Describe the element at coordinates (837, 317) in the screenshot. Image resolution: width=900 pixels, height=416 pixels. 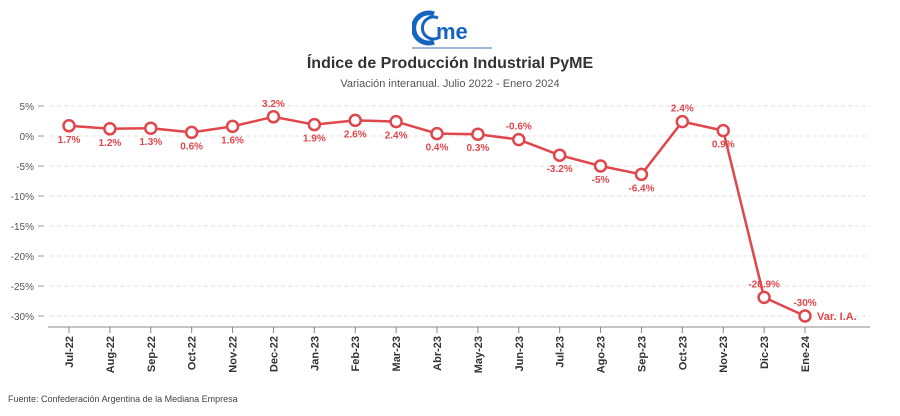
I see `series-legend-label: Var. I.A.` at that location.